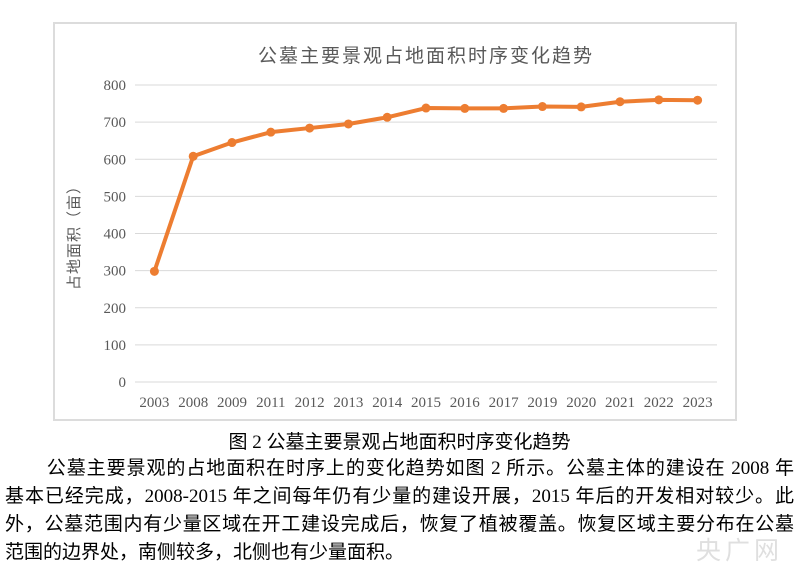  What do you see at coordinates (270, 403) in the screenshot?
I see `x-tick-label: 2011` at bounding box center [270, 403].